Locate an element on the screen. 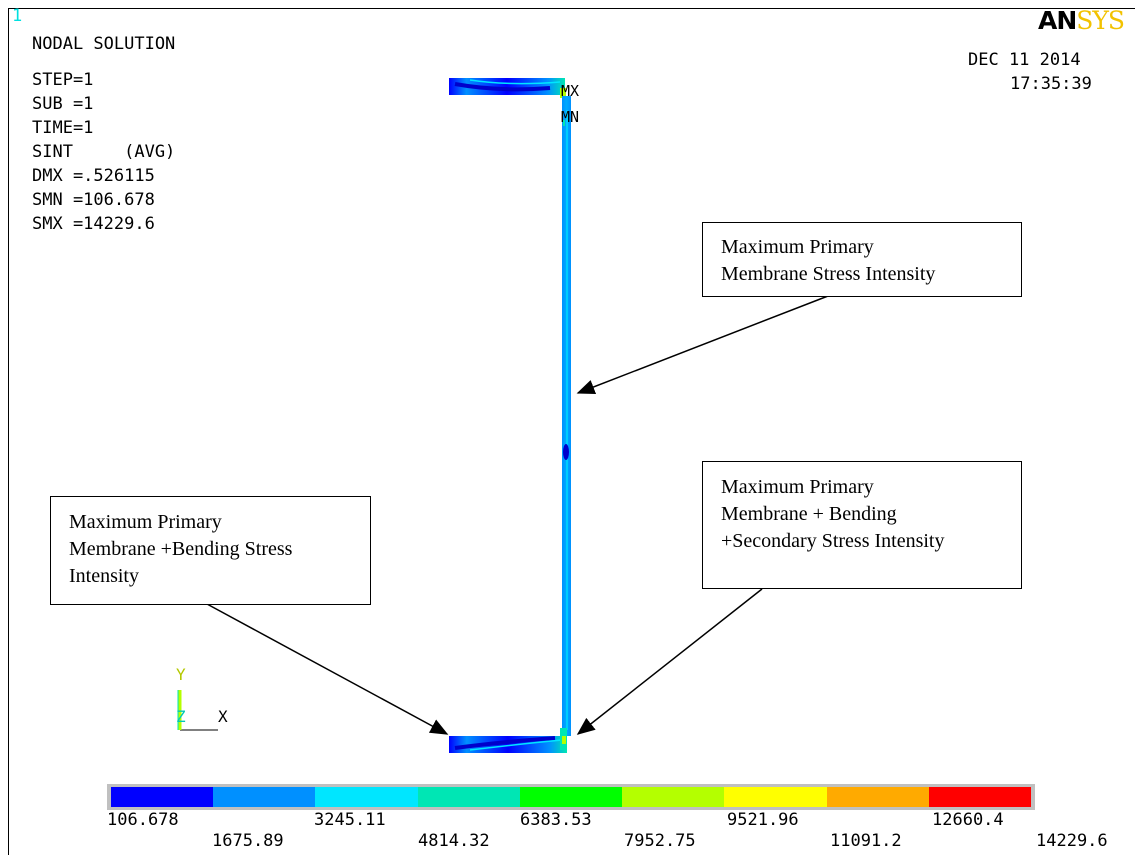 Image resolution: width=1135 pixels, height=855 pixels. legend-label: 4814.32 is located at coordinates (454, 841).